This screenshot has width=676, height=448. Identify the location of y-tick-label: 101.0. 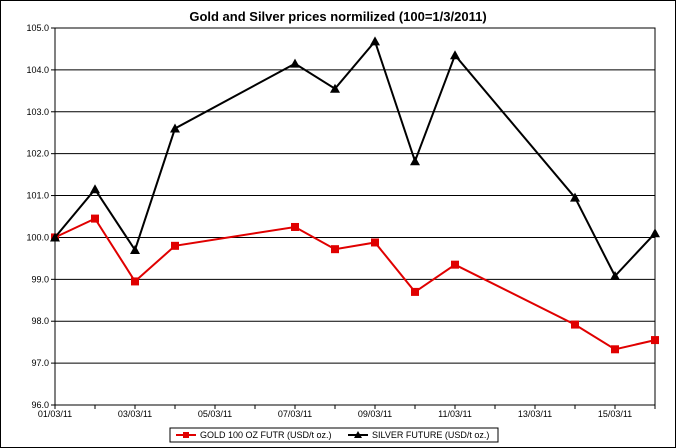
(37, 196).